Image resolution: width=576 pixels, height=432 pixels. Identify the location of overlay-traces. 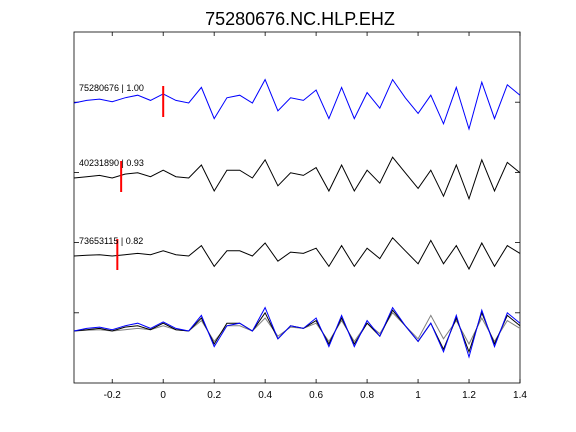
(297, 332).